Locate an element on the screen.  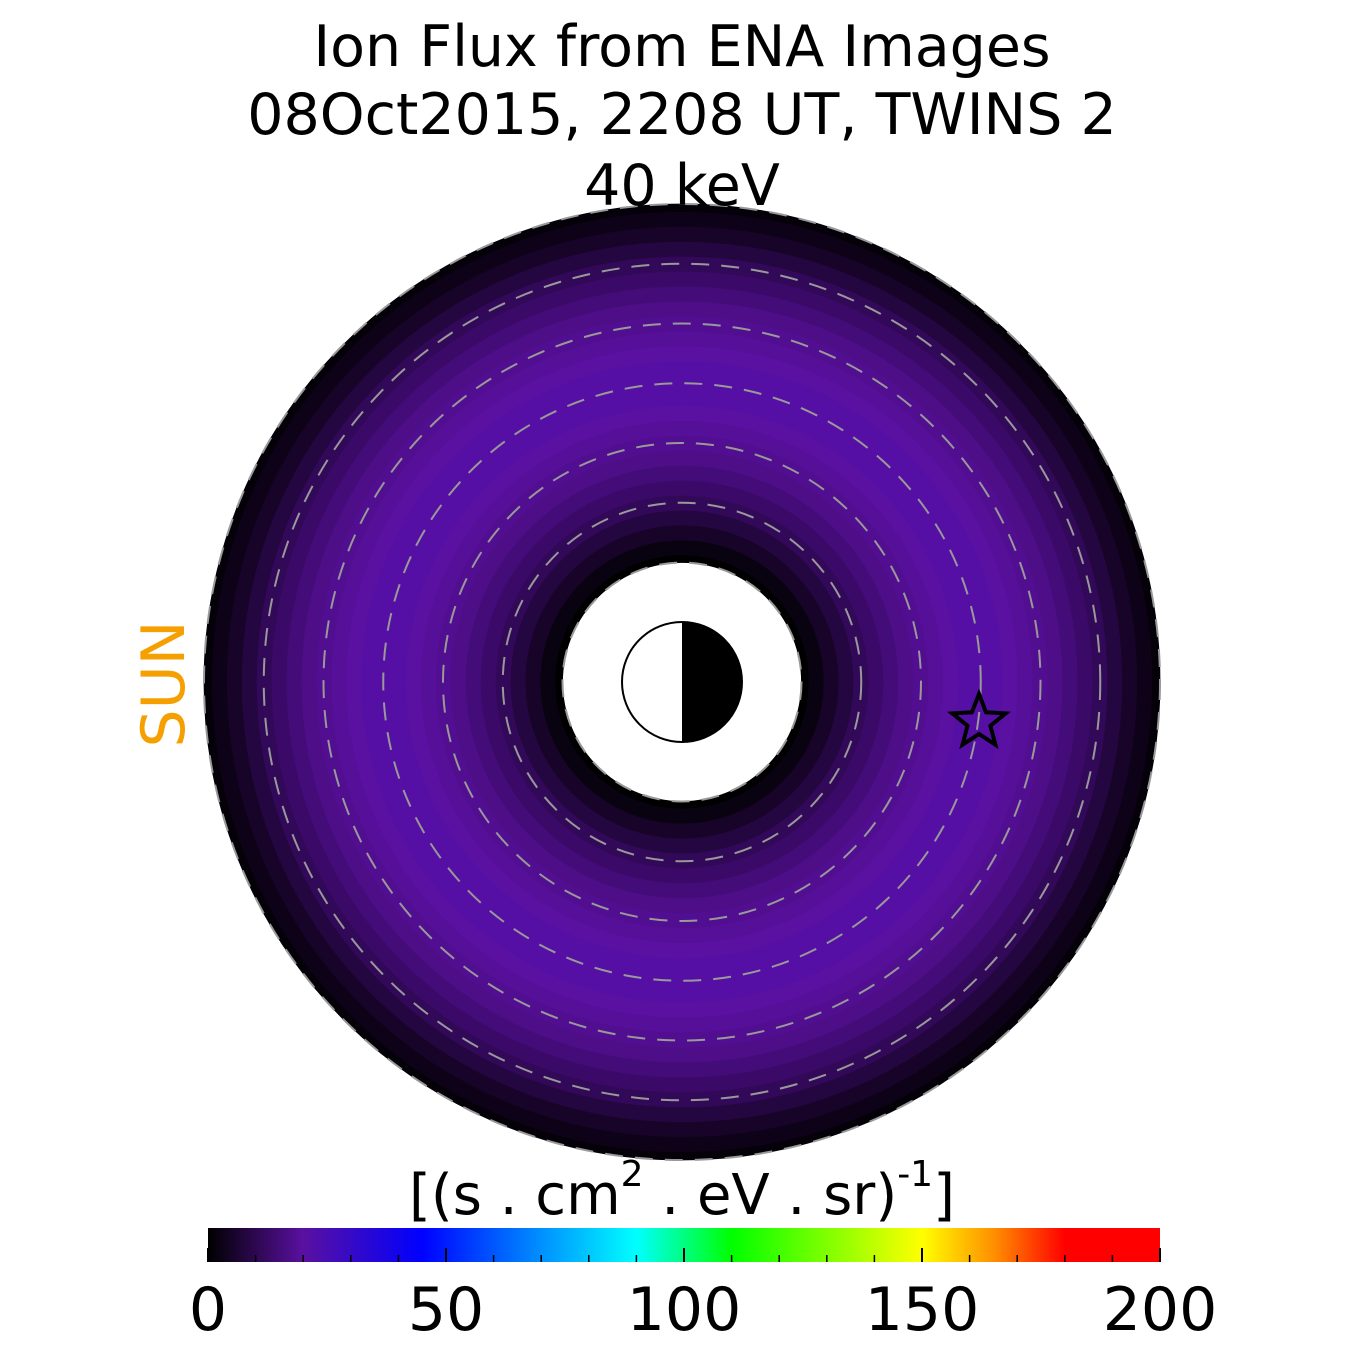
earth is located at coordinates (682, 682).